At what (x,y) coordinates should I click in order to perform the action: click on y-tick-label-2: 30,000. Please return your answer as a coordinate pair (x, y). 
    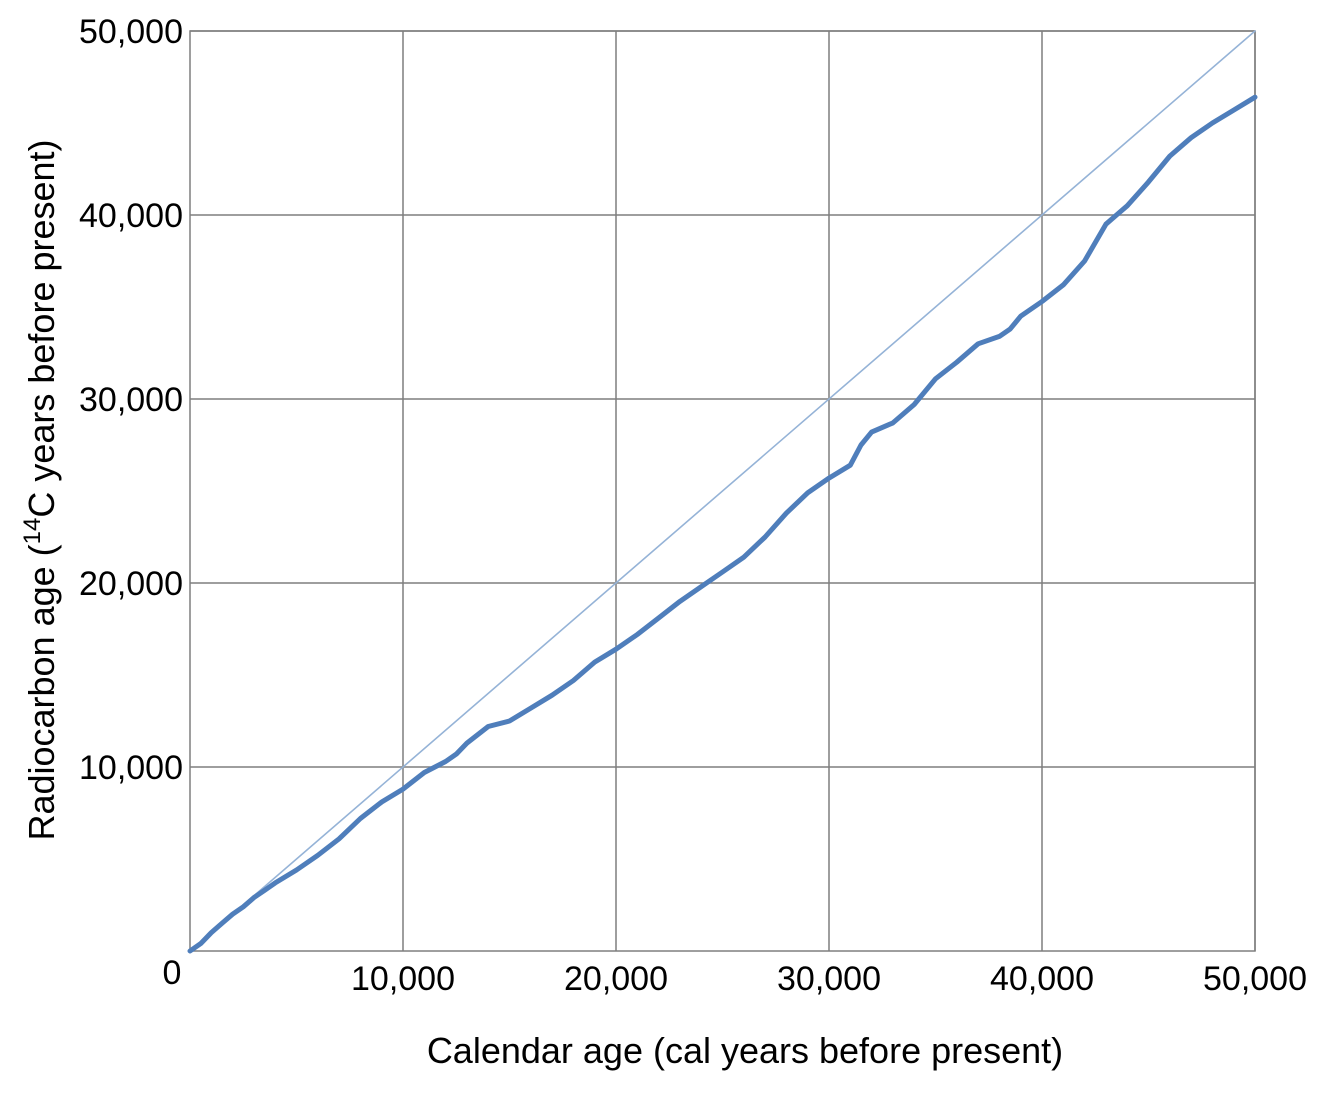
    Looking at the image, I should click on (131, 400).